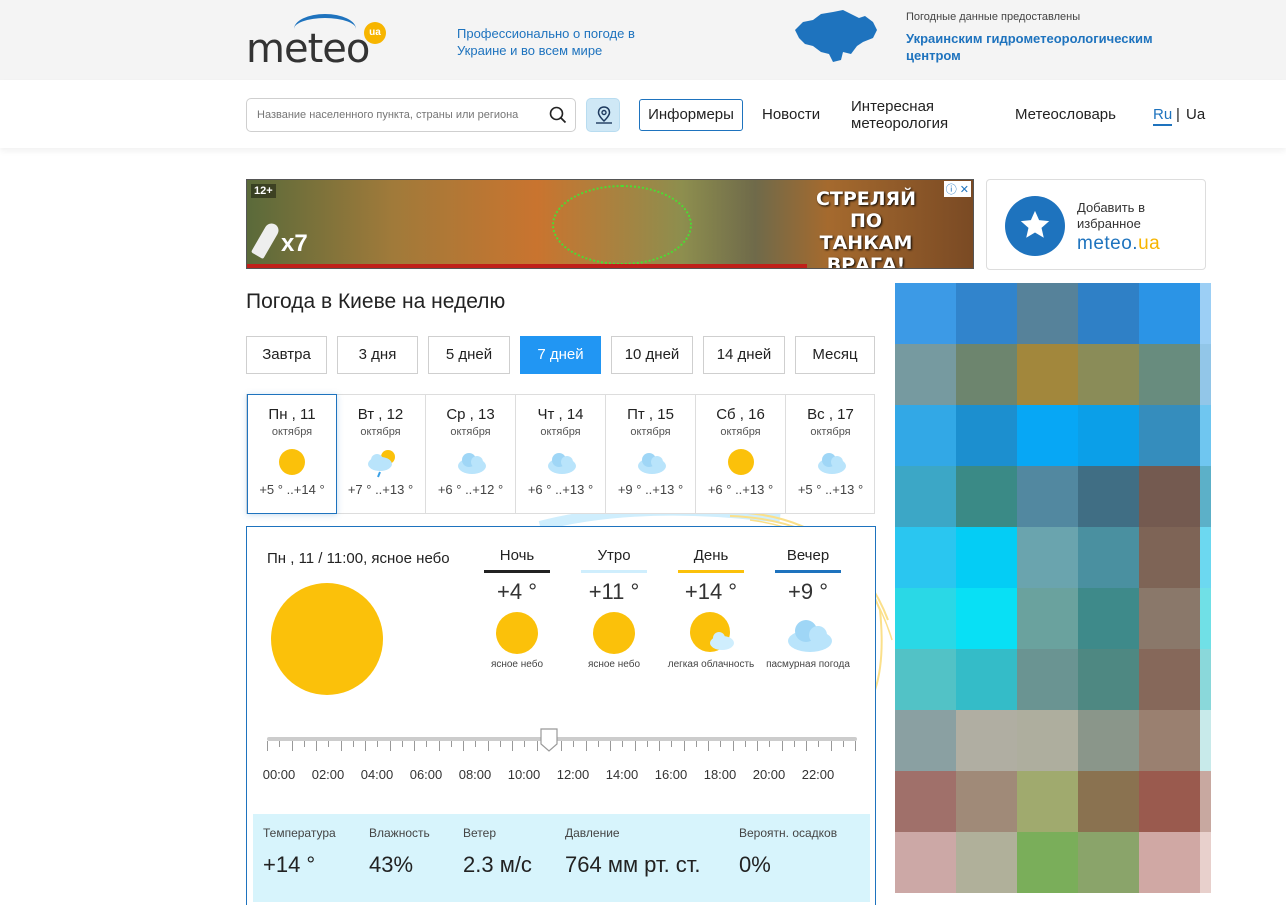 The height and width of the screenshot is (905, 1286). What do you see at coordinates (744, 355) in the screenshot?
I see `tab-14-days: 14 дней` at bounding box center [744, 355].